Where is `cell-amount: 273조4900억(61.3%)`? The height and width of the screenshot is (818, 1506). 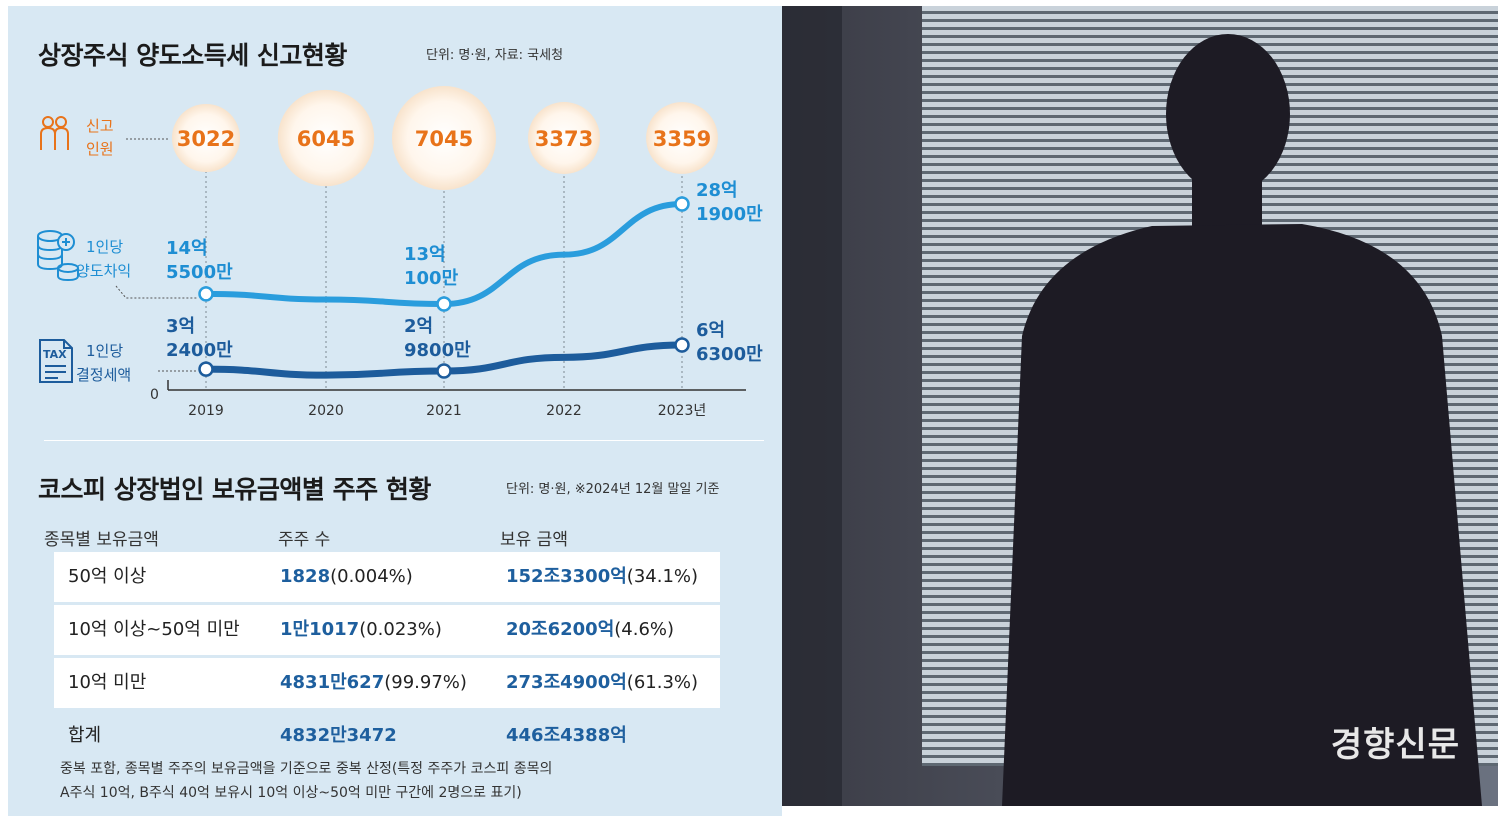 cell-amount: 273조4900억(61.3%) is located at coordinates (602, 683).